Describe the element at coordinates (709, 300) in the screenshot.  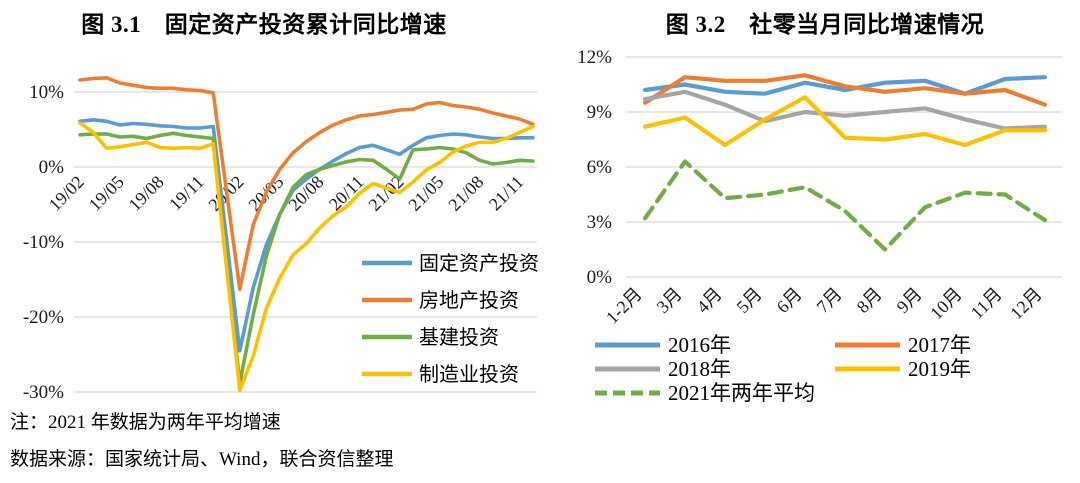
I see `x-axis-tick-label: 4月` at that location.